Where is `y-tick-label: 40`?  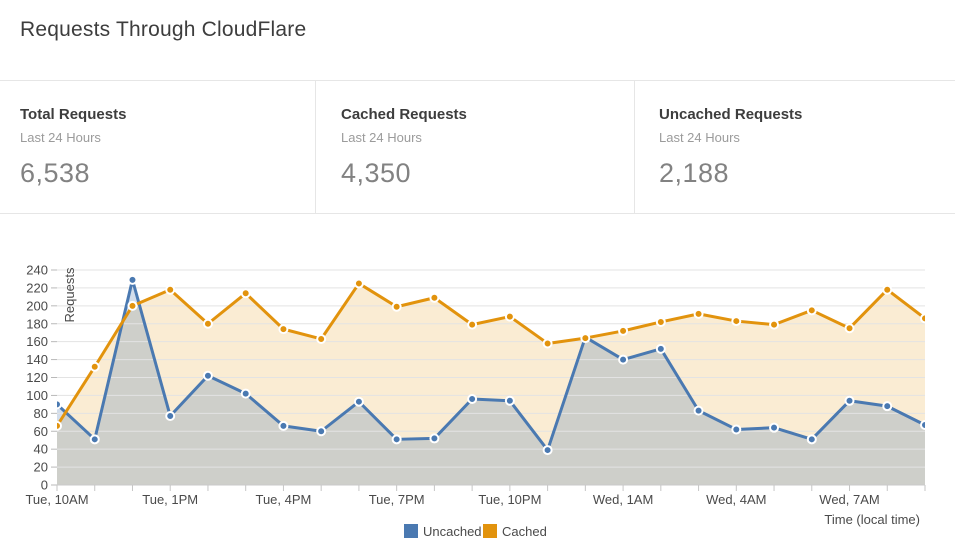 y-tick-label: 40 is located at coordinates (41, 449).